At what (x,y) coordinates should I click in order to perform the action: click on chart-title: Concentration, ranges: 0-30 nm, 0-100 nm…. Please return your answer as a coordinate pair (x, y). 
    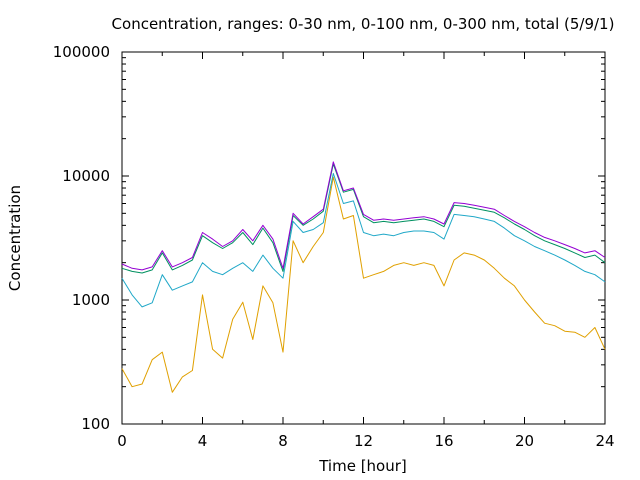
    Looking at the image, I should click on (363, 24).